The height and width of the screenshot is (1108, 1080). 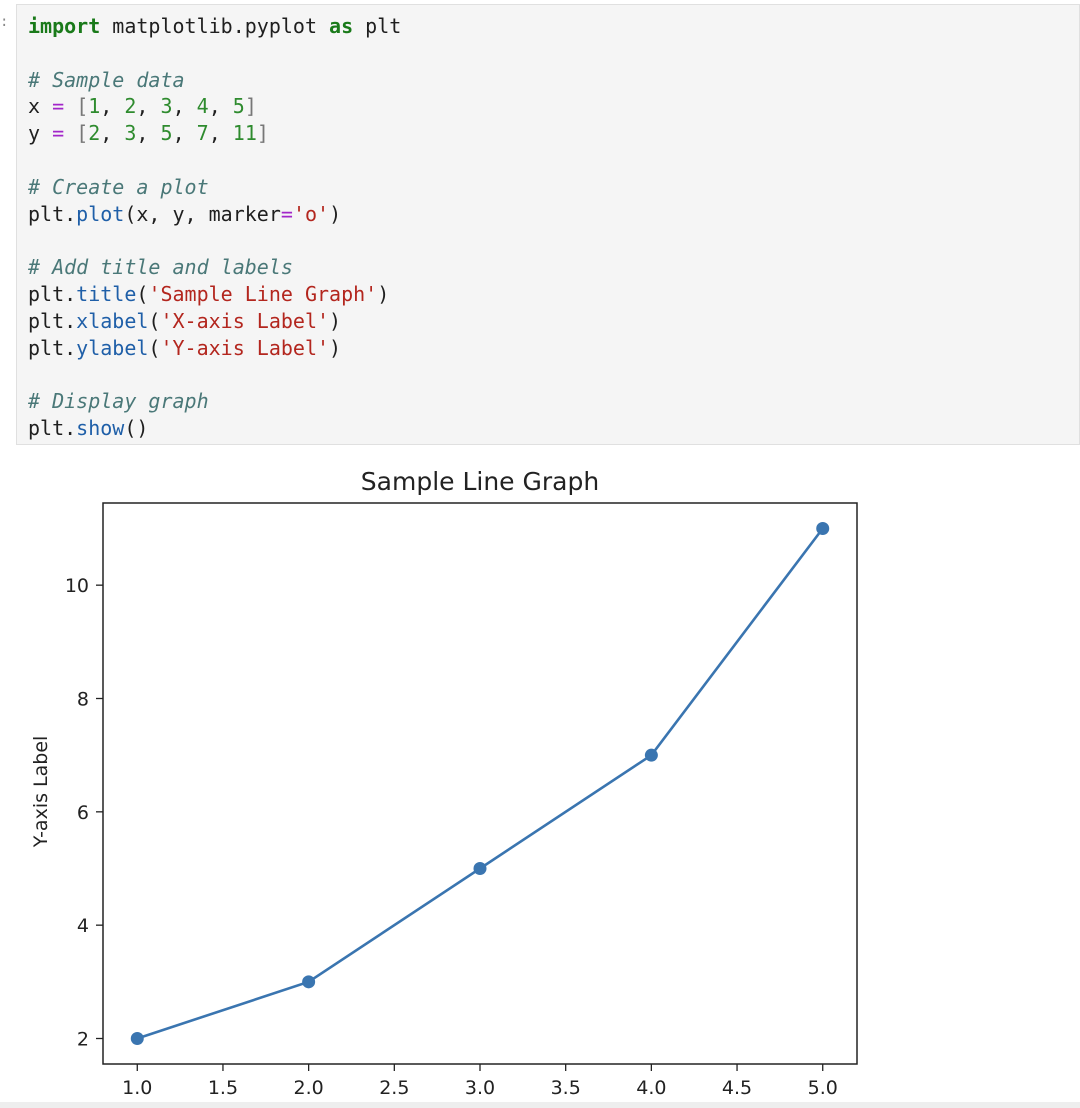 I want to click on code-token: (x, y, marker, so click(x=202, y=213).